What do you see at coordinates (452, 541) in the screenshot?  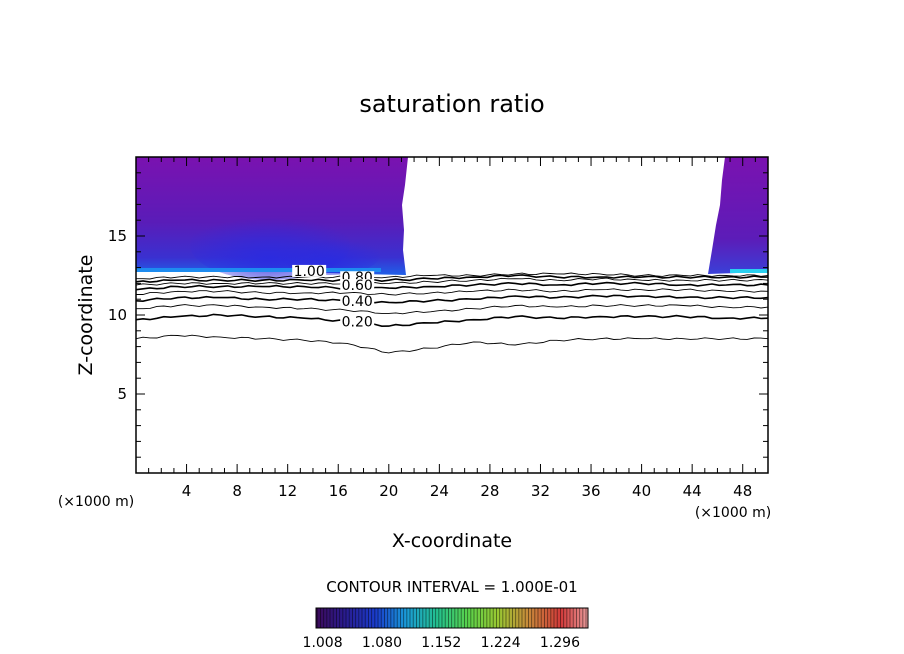 I see `x-axis-label: X-coordinate` at bounding box center [452, 541].